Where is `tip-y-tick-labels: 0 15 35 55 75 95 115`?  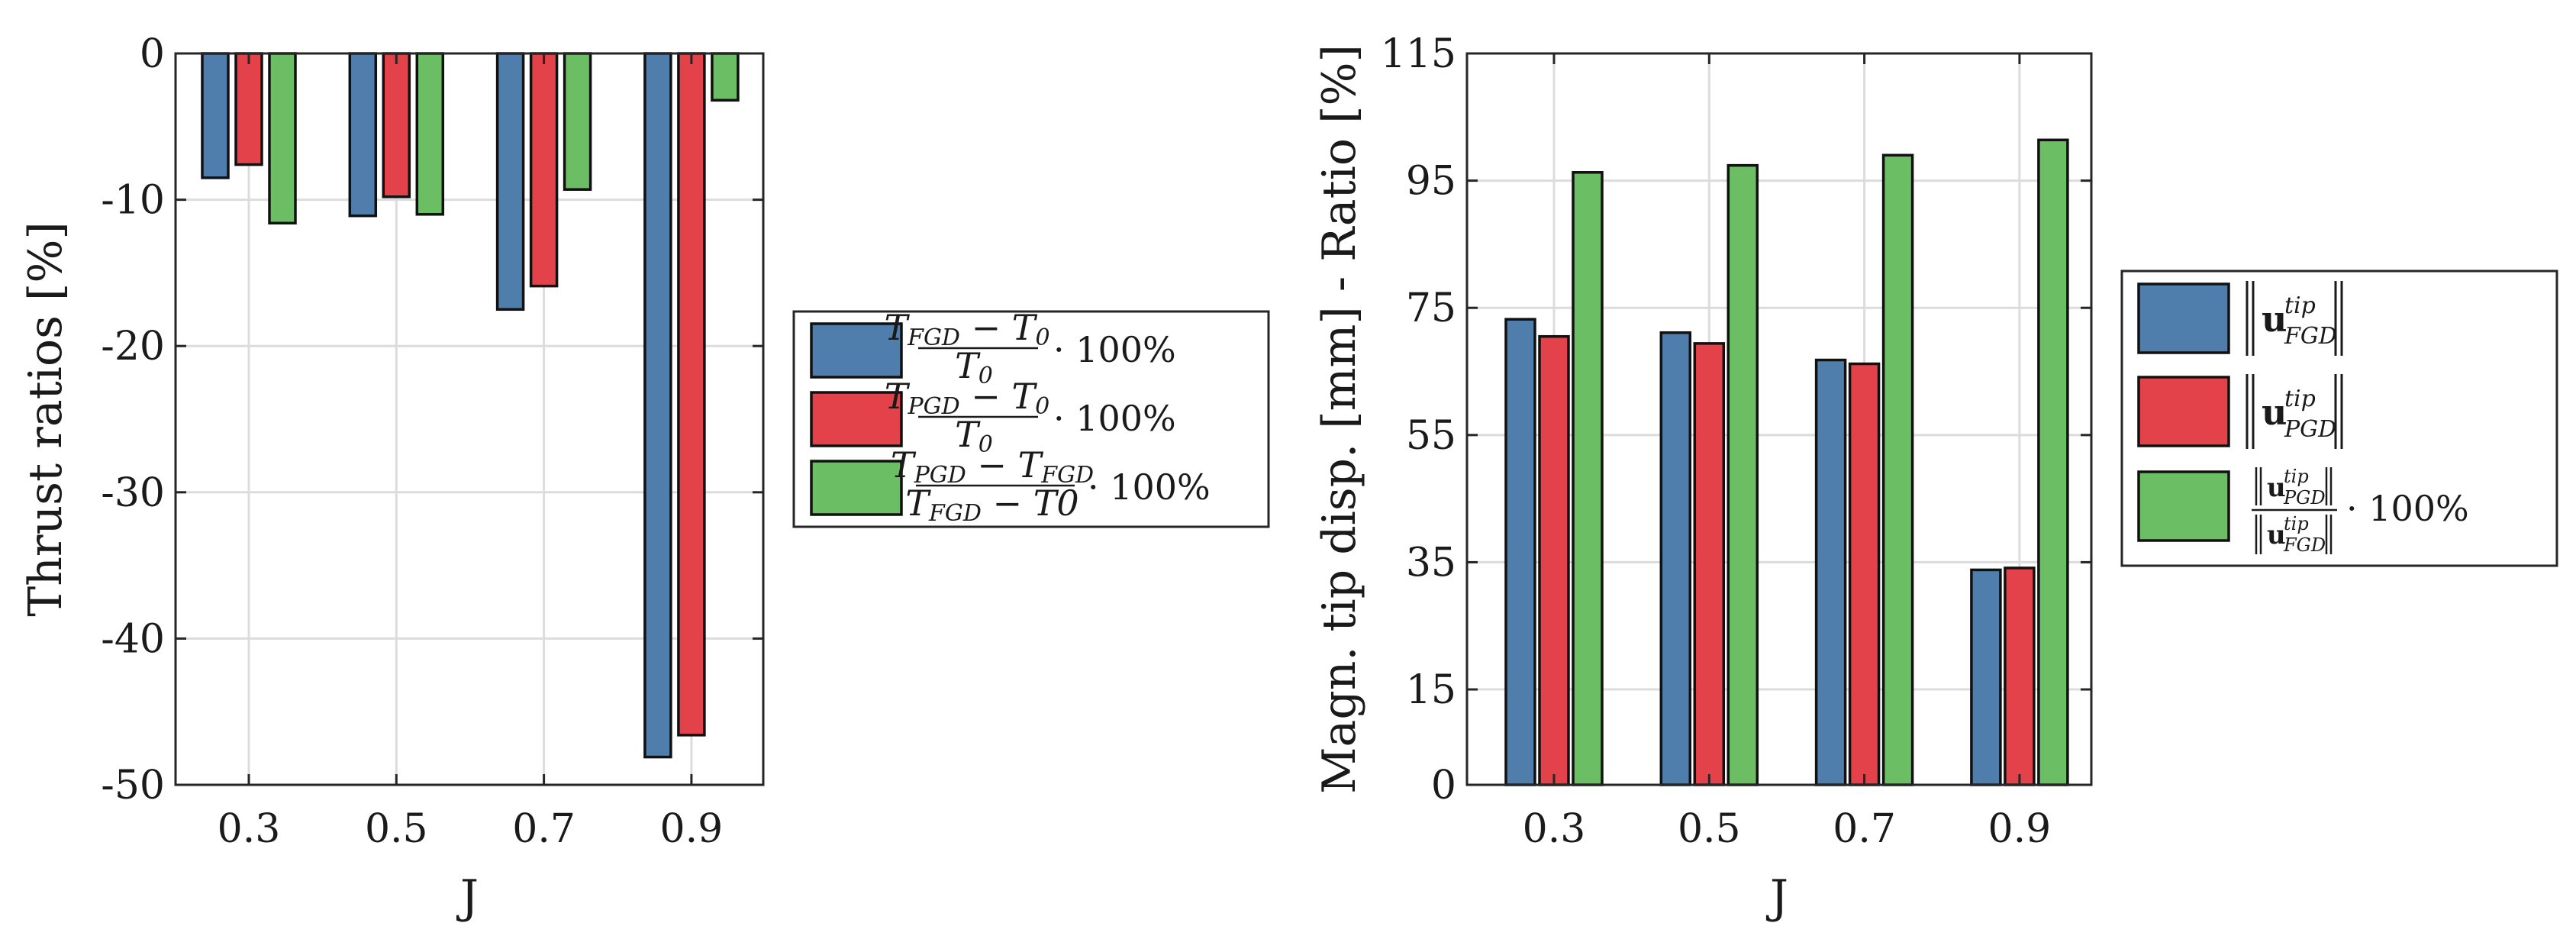
tip-y-tick-labels: 0 15 35 55 75 95 115 is located at coordinates (1419, 420).